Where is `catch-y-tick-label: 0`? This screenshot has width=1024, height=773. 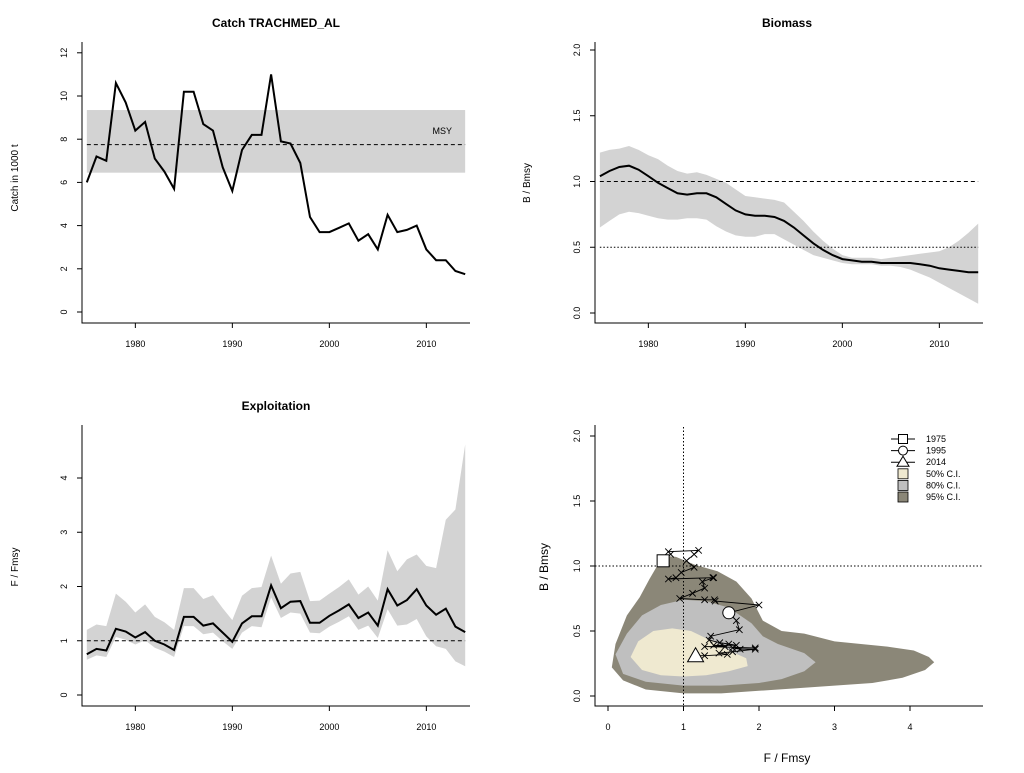
catch-y-tick-label: 0 is located at coordinates (64, 311).